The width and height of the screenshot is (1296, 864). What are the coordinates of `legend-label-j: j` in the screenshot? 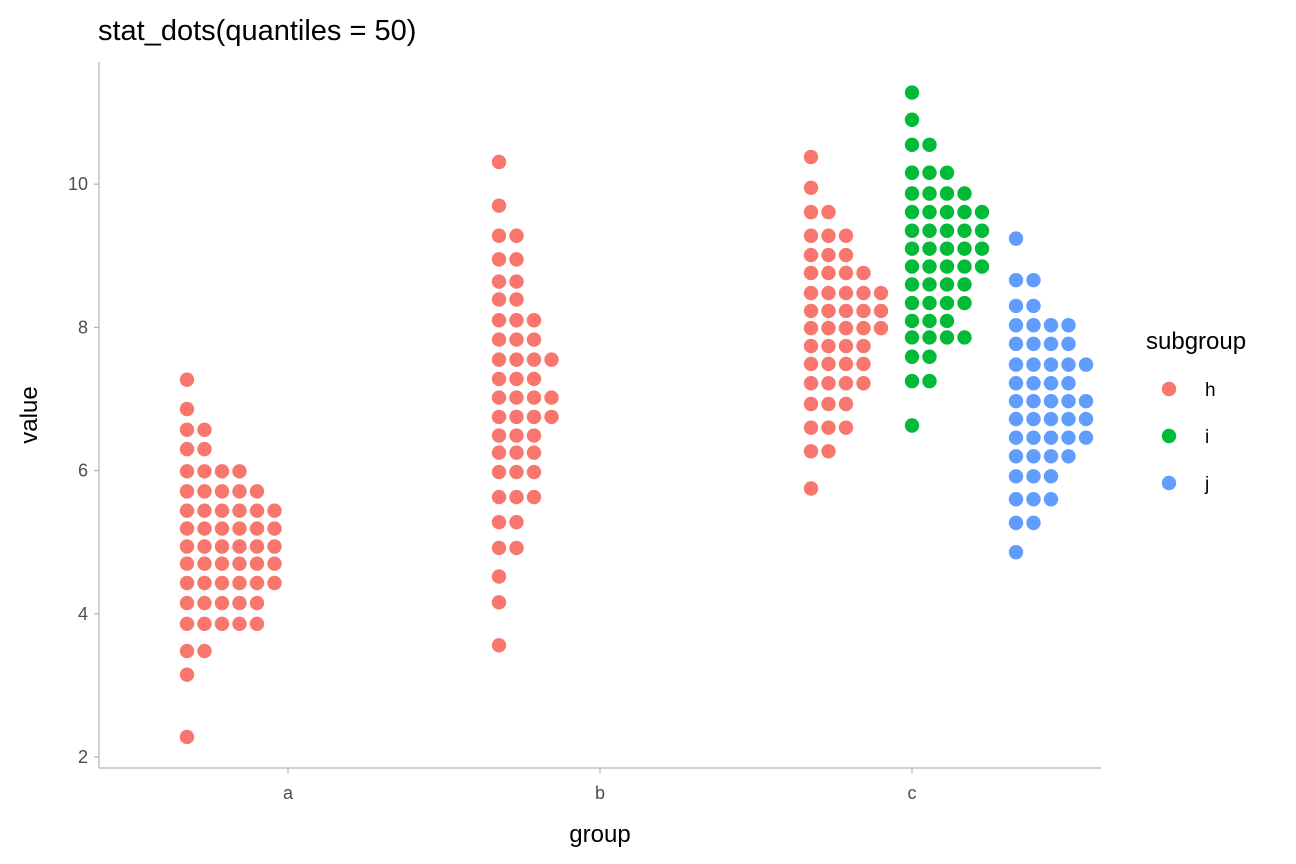 It's located at (1206, 484).